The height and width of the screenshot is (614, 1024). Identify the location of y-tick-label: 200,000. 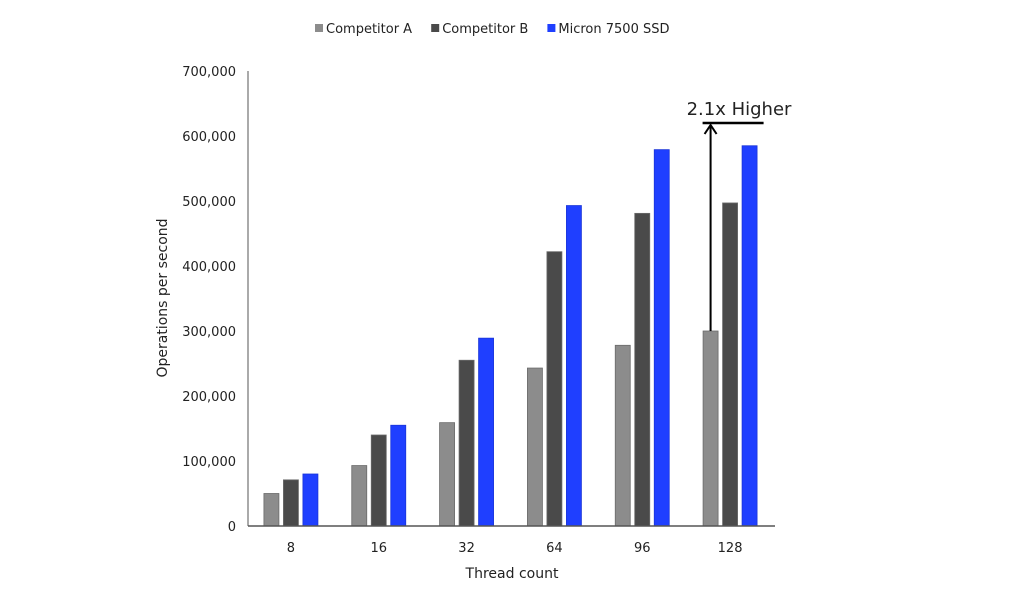
(209, 397).